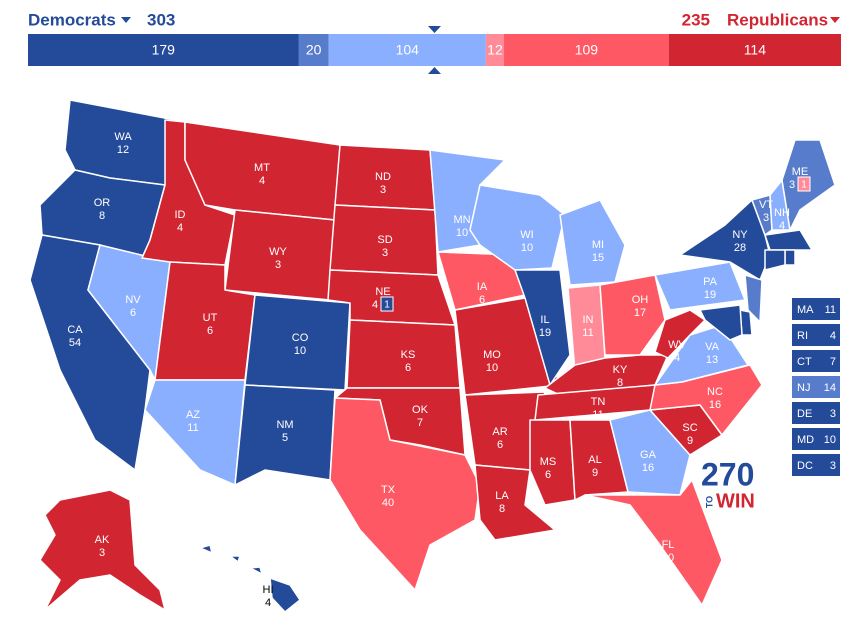 The width and height of the screenshot is (858, 633). Describe the element at coordinates (804, 362) in the screenshot. I see `state-abbr: CT` at that location.